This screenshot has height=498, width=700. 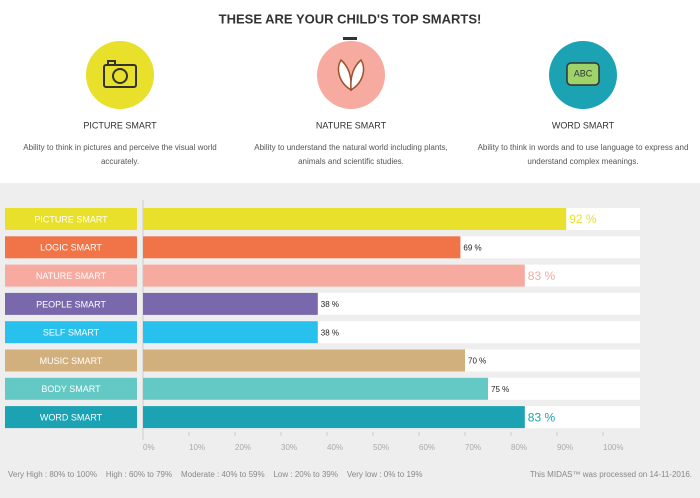 I want to click on value-label: 69 %, so click(x=472, y=247).